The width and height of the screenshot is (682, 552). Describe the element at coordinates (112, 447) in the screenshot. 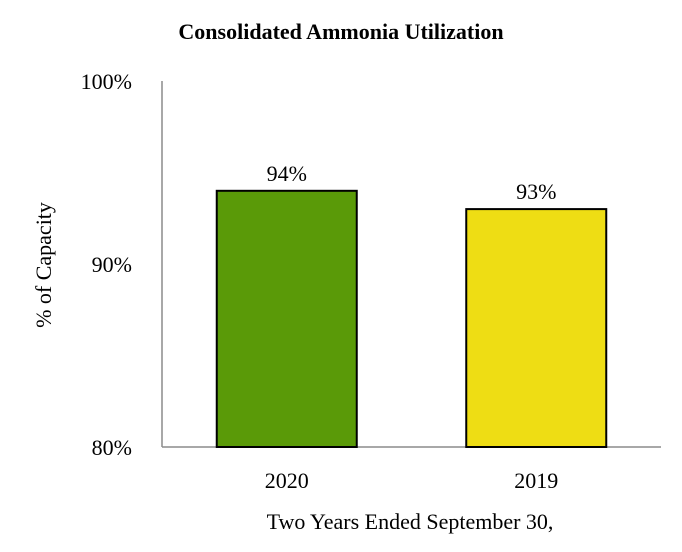

I see `y-tick-label: 80%` at that location.